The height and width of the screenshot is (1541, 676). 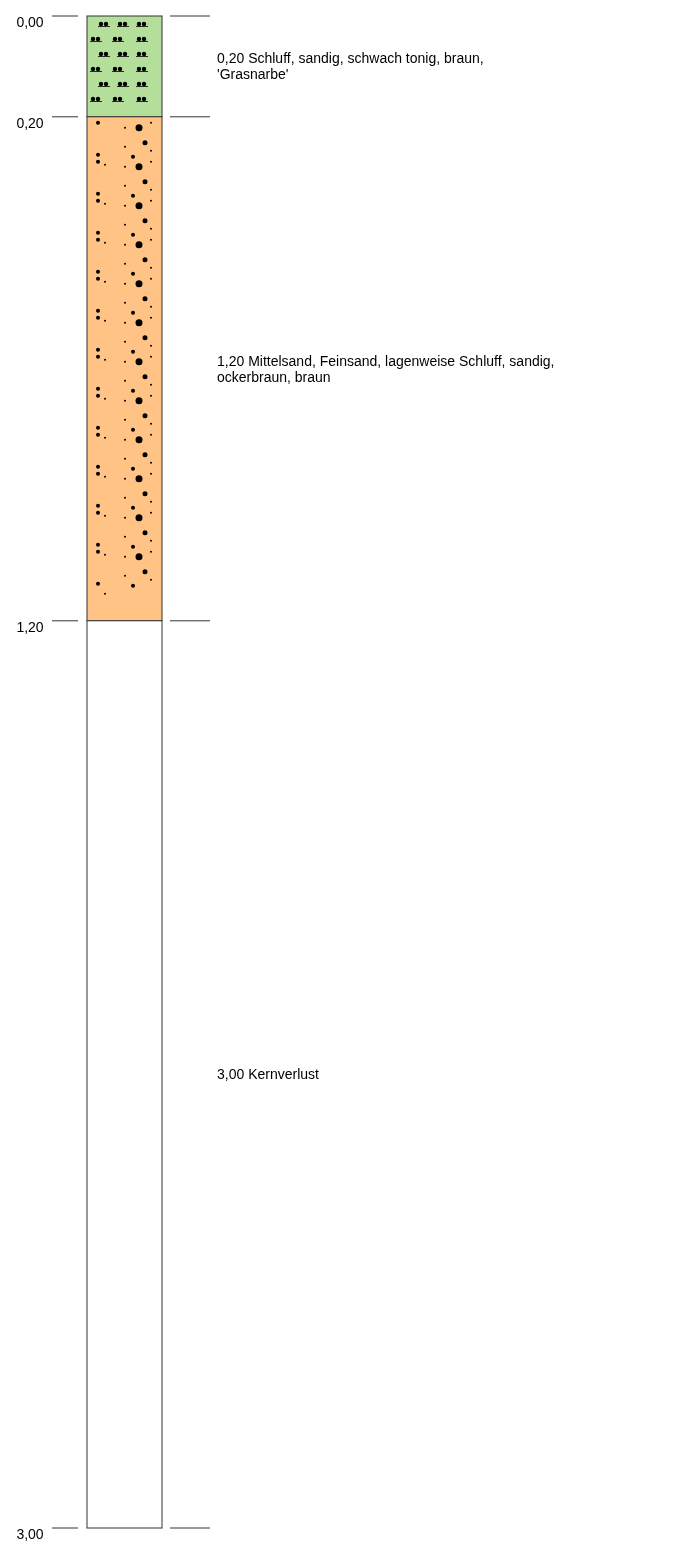 I want to click on text: 3,00 Kernverlust, so click(x=268, y=1074).